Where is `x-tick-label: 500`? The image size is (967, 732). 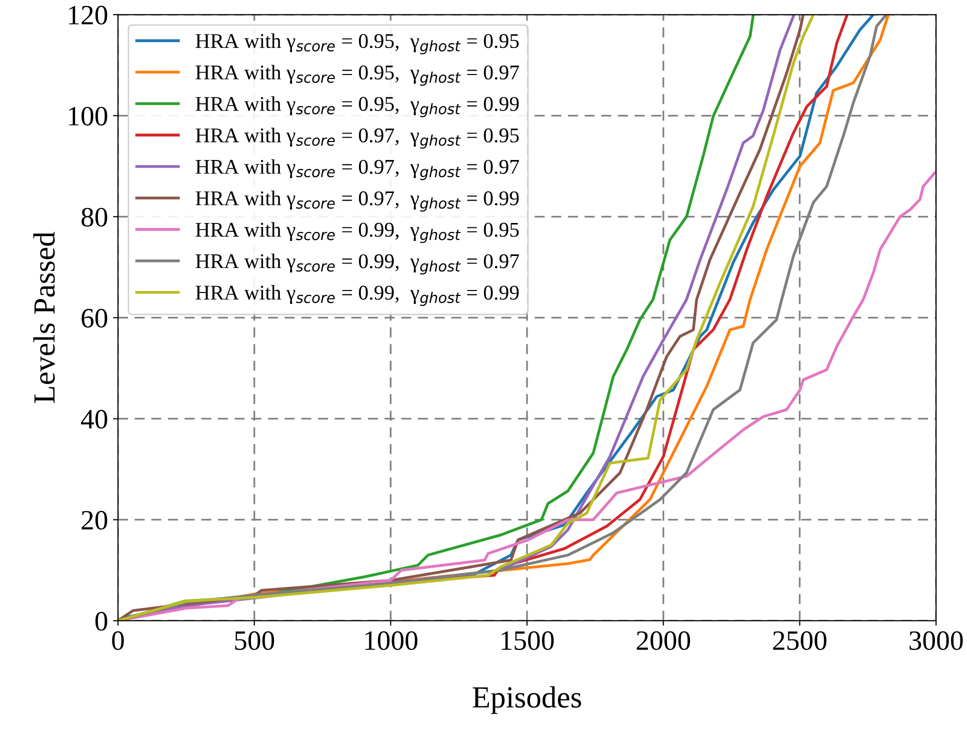 x-tick-label: 500 is located at coordinates (254, 640).